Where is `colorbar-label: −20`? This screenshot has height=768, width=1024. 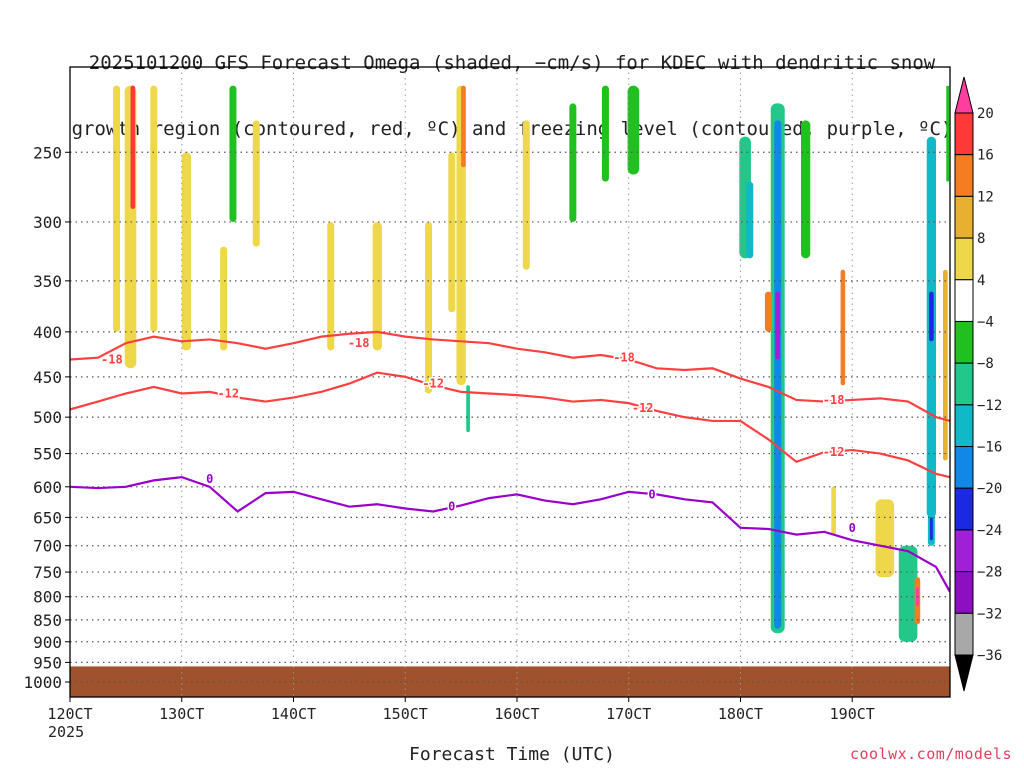
colorbar-label: −20 is located at coordinates (989, 489).